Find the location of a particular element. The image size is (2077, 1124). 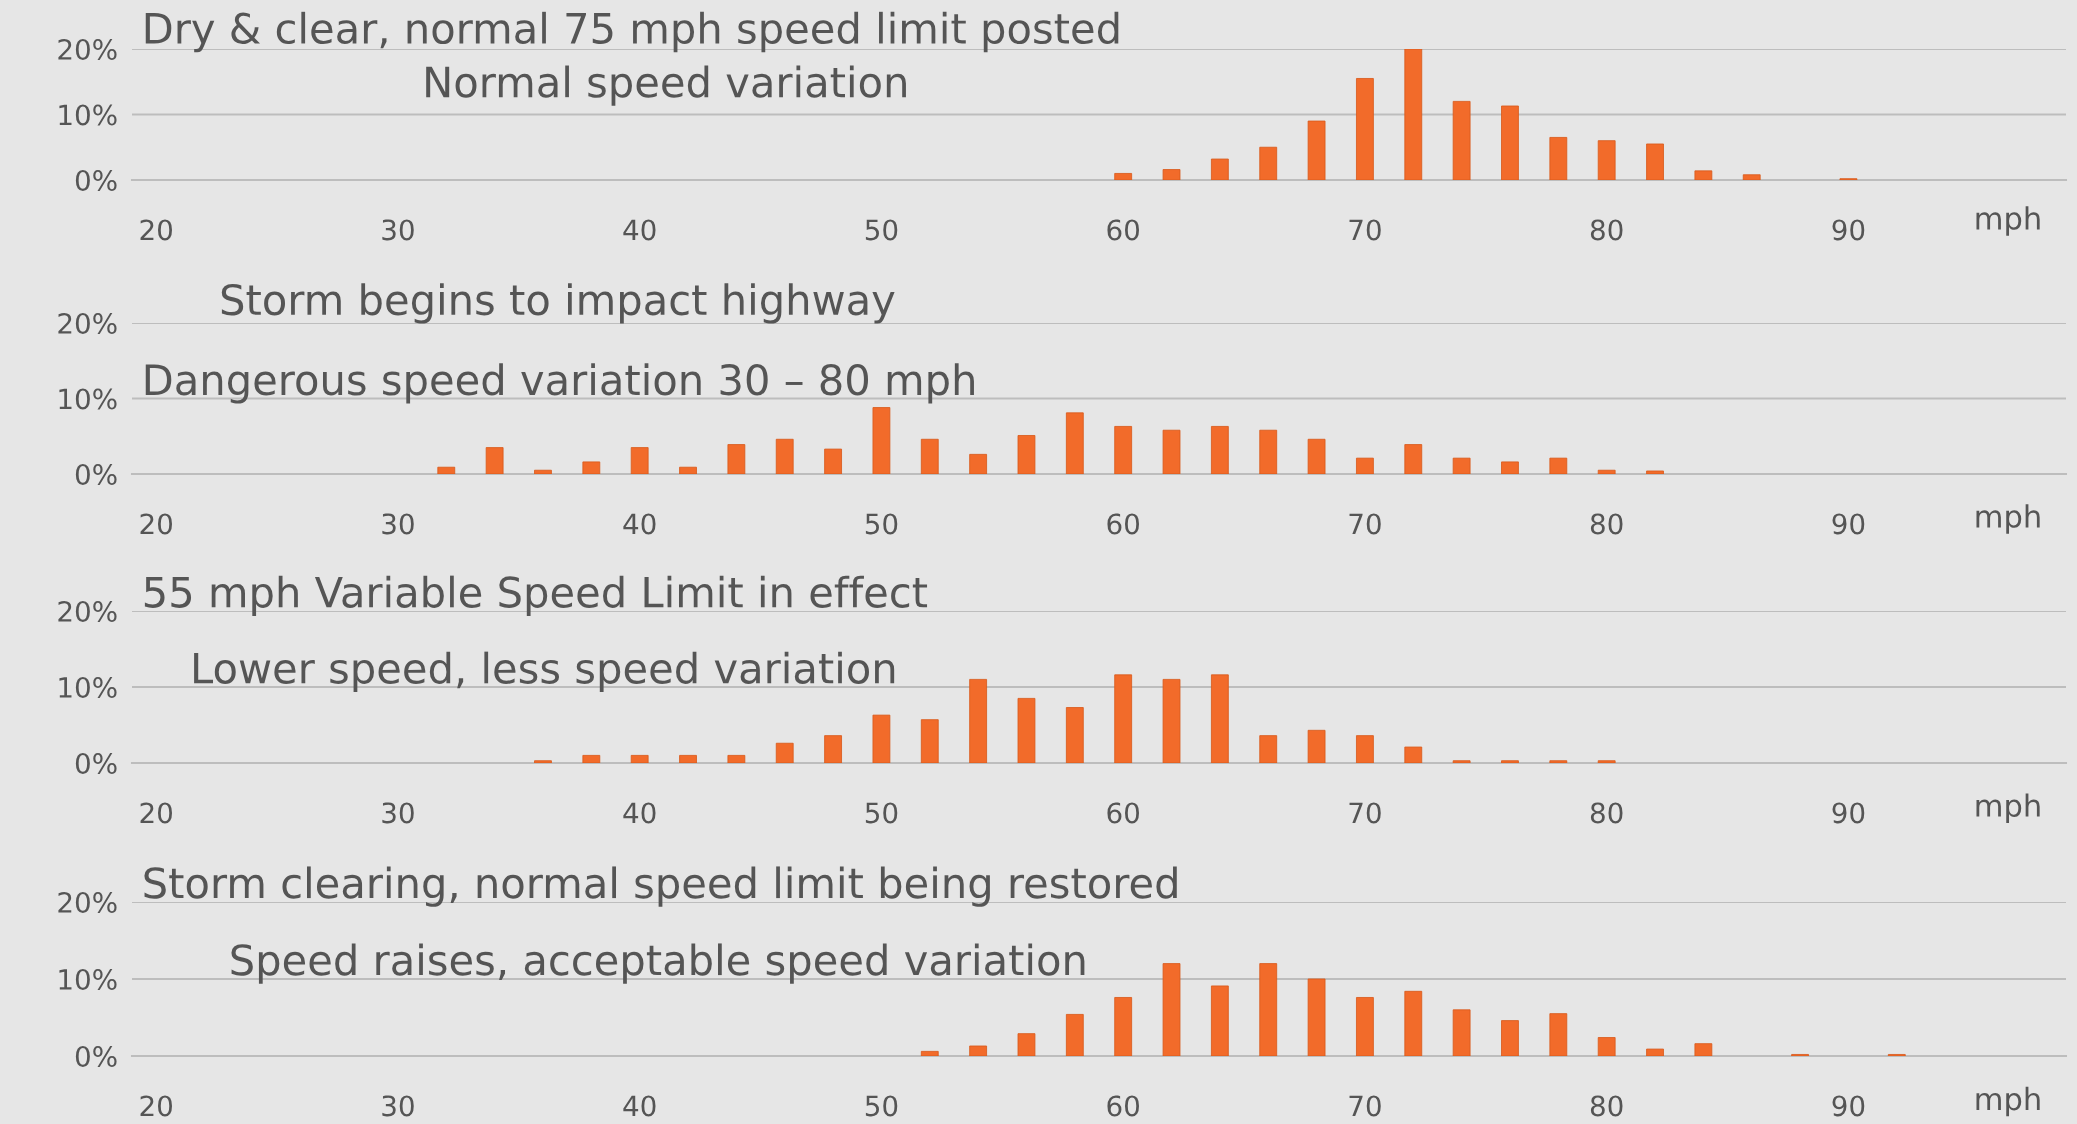

chart-title: Storm clearing, normal speed limit being restored is located at coordinates (660, 886).